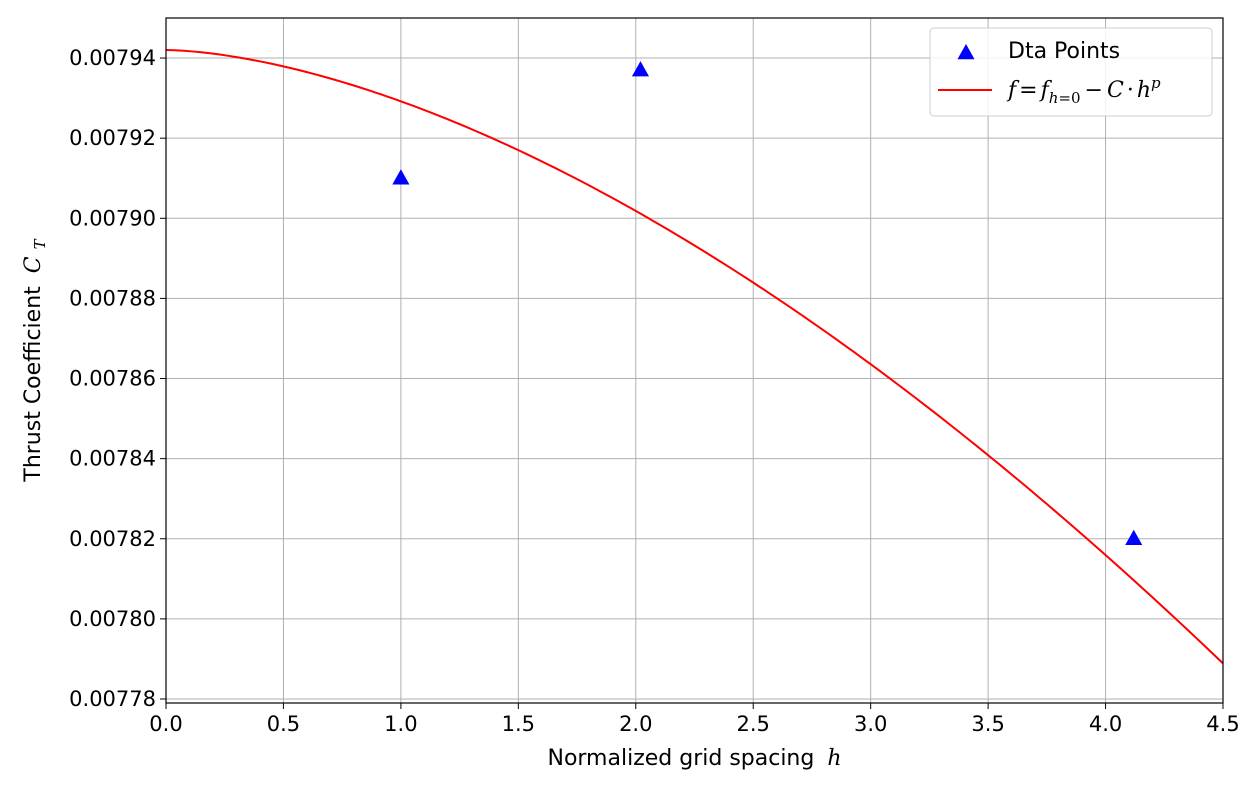 The height and width of the screenshot is (787, 1259). I want to click on x-tick-label: 4.5, so click(1222, 724).